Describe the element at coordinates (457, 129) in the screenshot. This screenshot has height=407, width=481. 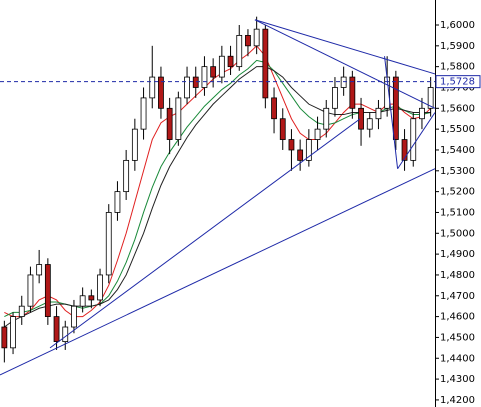
I see `y-tick-label: 1,5500` at that location.